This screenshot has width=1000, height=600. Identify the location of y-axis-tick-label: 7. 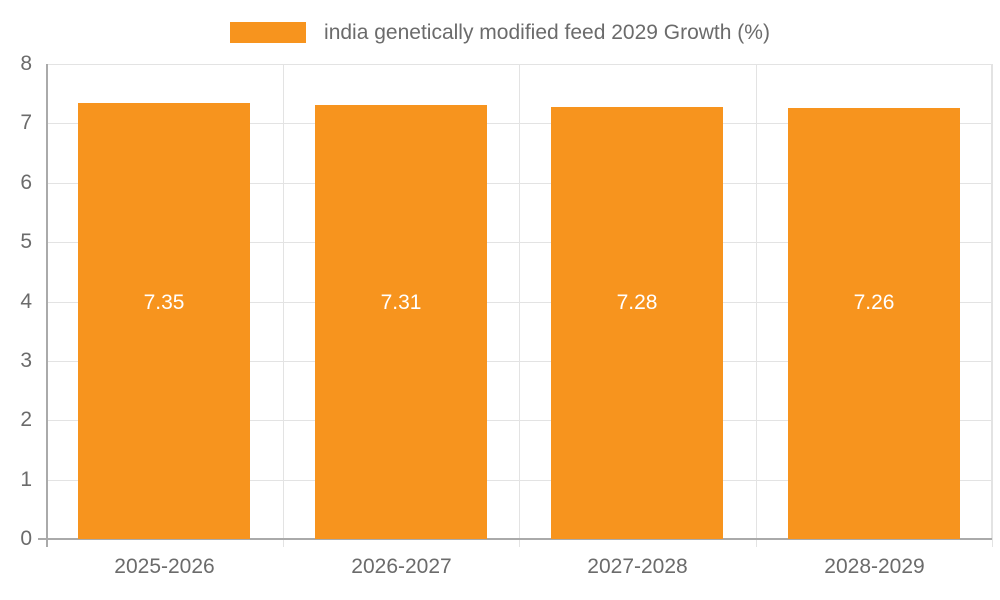
(26, 122).